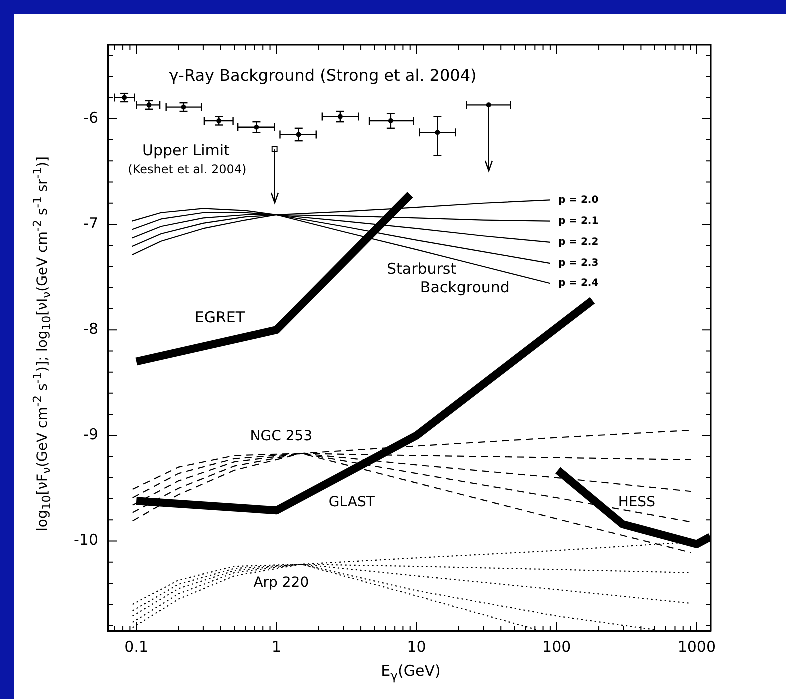 Image resolution: width=786 pixels, height=699 pixels. Describe the element at coordinates (91, 117) in the screenshot. I see `y-tick-label: -6` at that location.